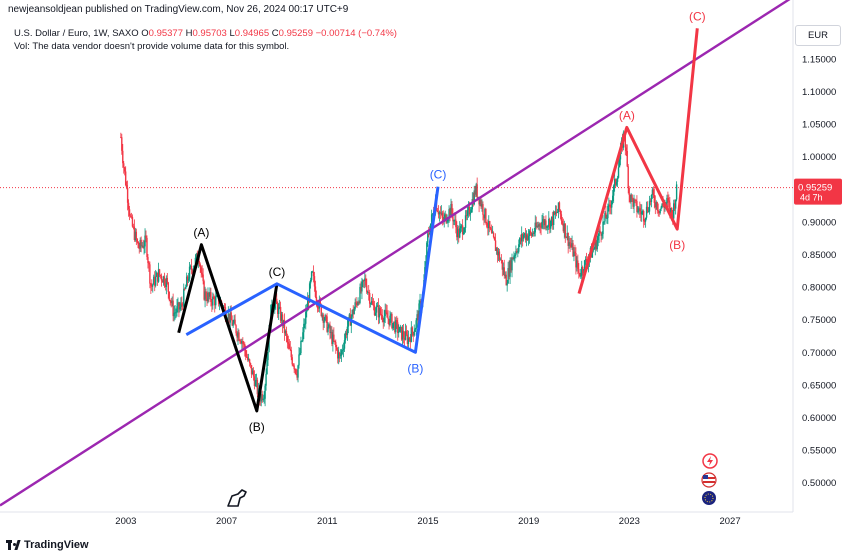 This screenshot has height=559, width=850. Describe the element at coordinates (819, 451) in the screenshot. I see `y-tick-label: 0.55000` at that location.